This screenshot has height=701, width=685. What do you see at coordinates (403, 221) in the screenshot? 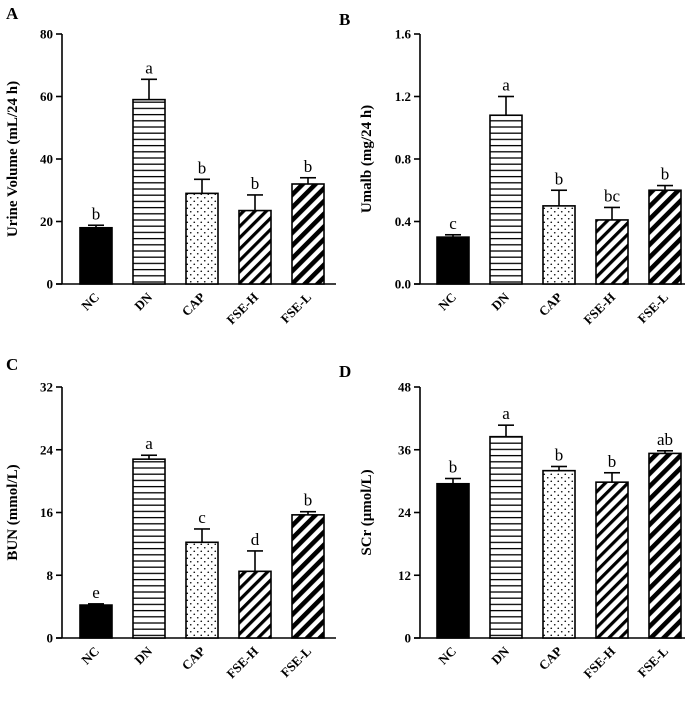
I see `y-tick-label: 0.4` at bounding box center [403, 221].